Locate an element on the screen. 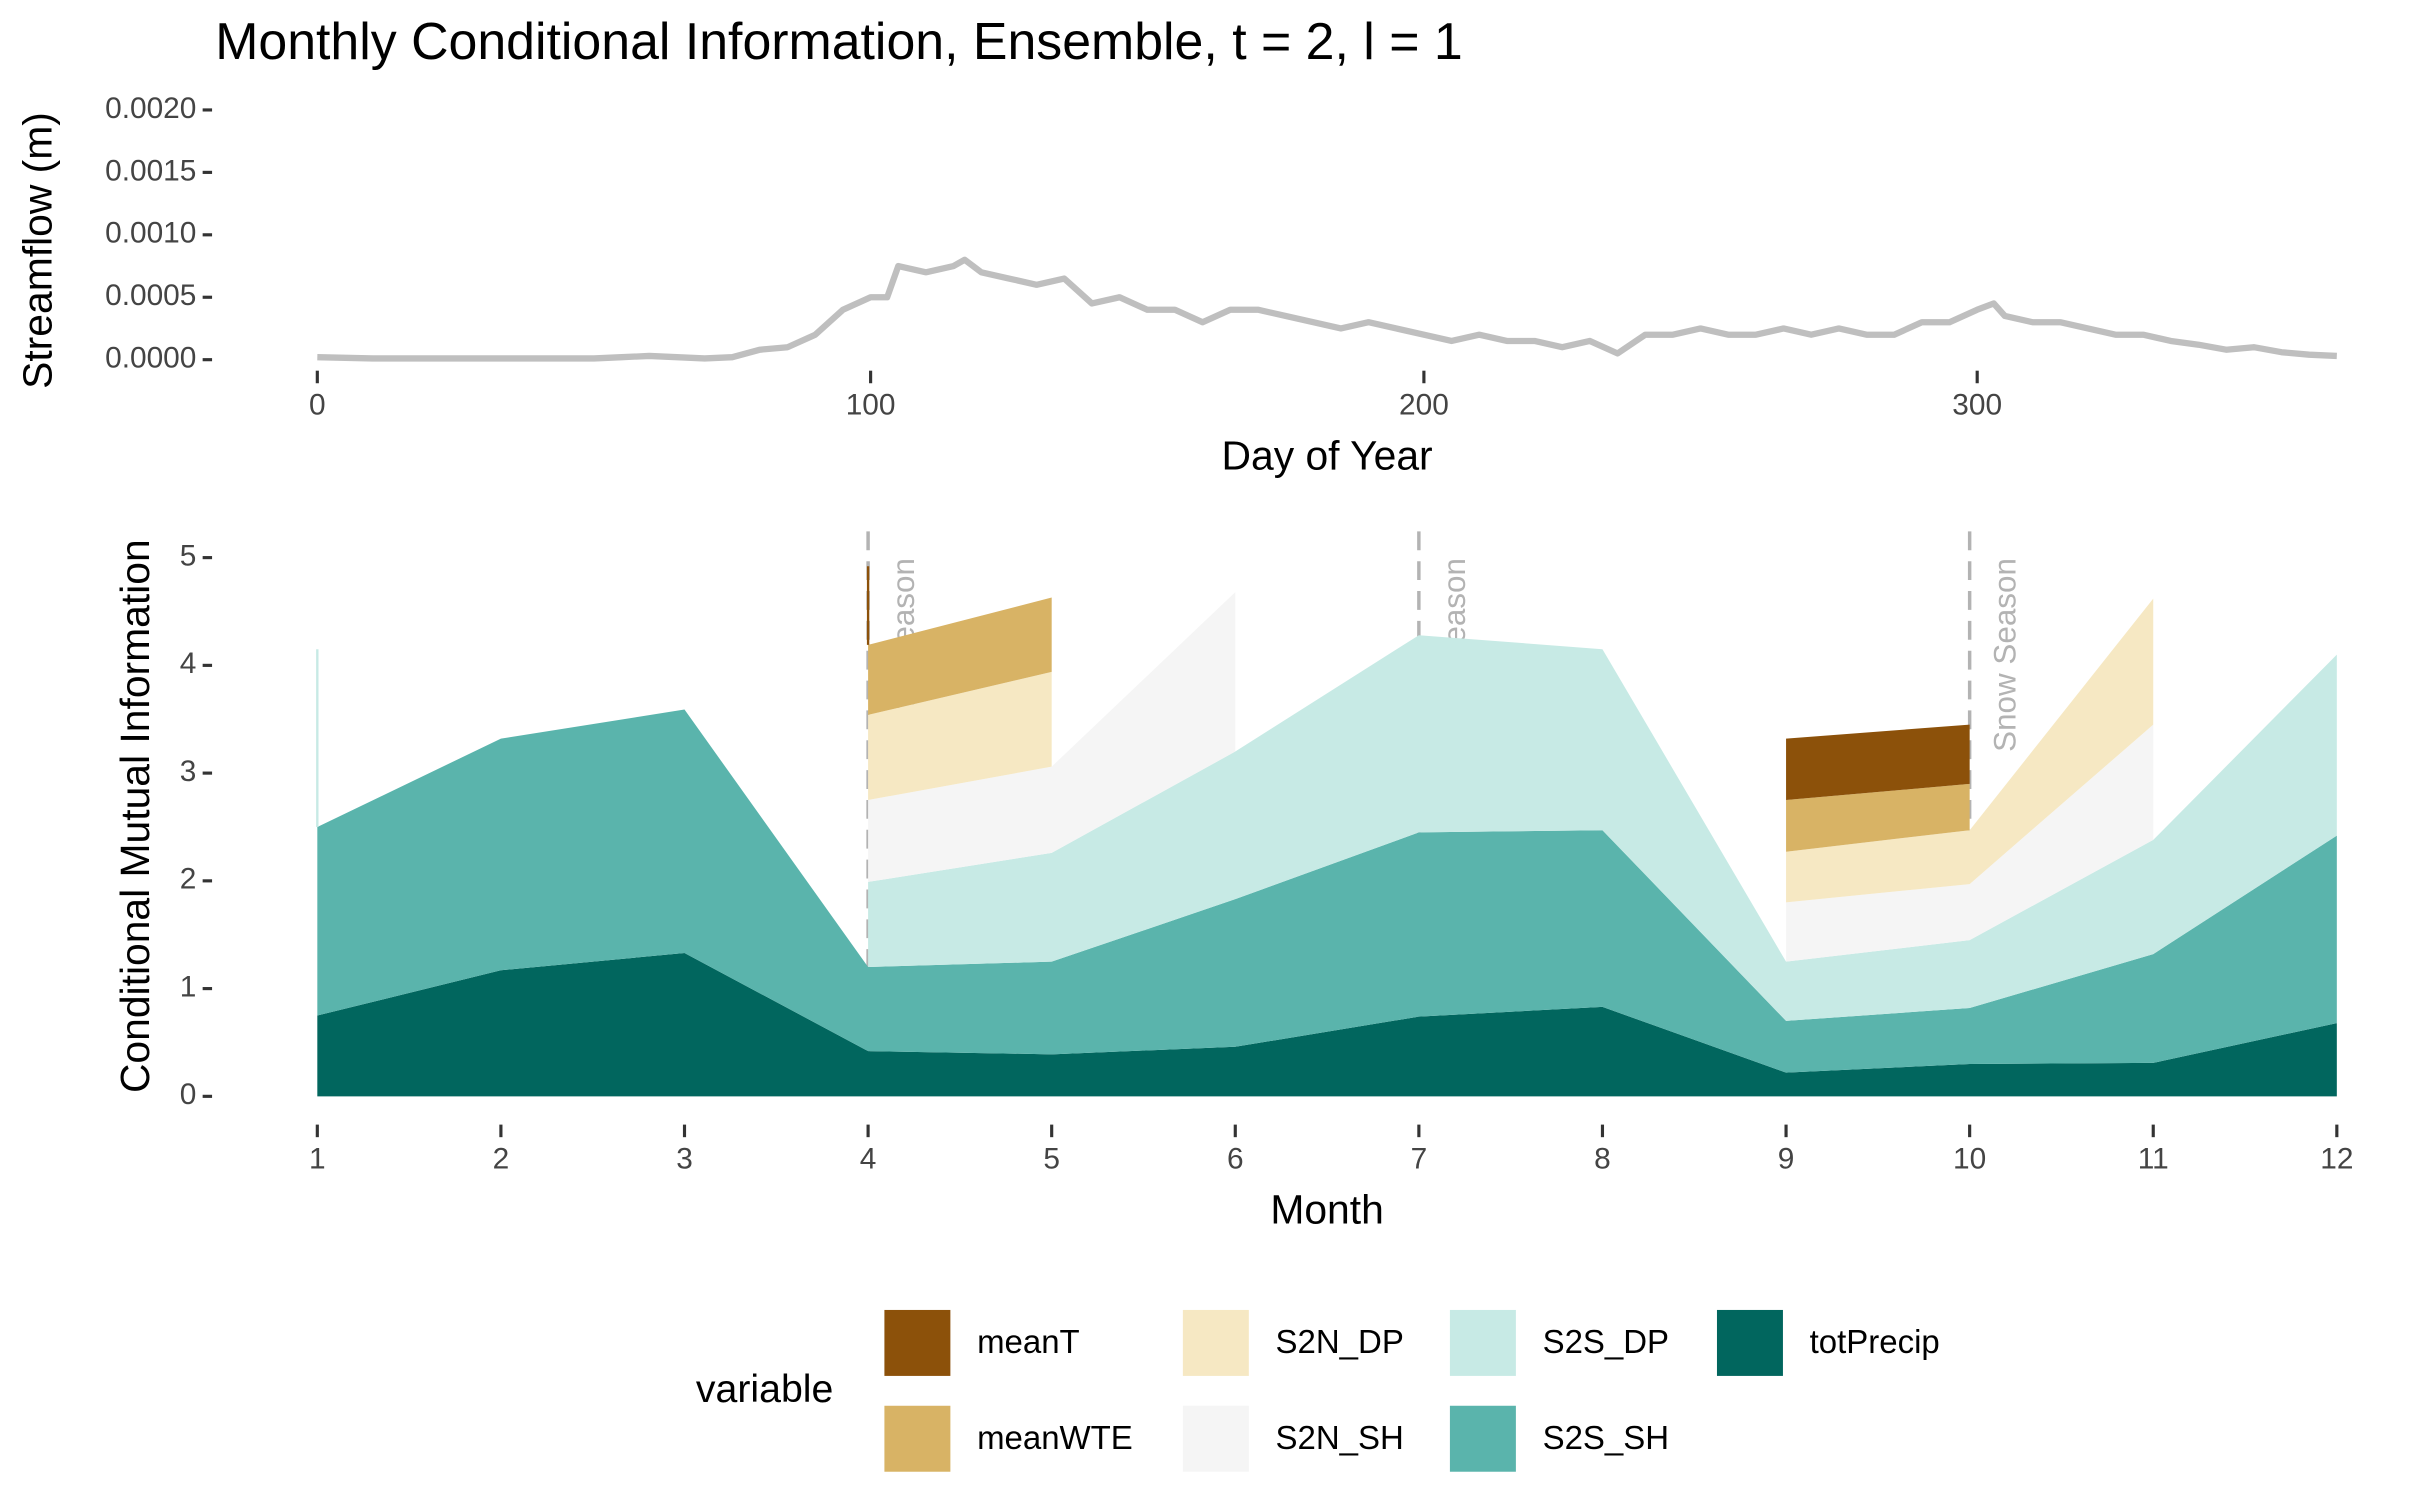 This screenshot has height=1500, width=2427. legend-label: meanWTE is located at coordinates (1055, 1437).